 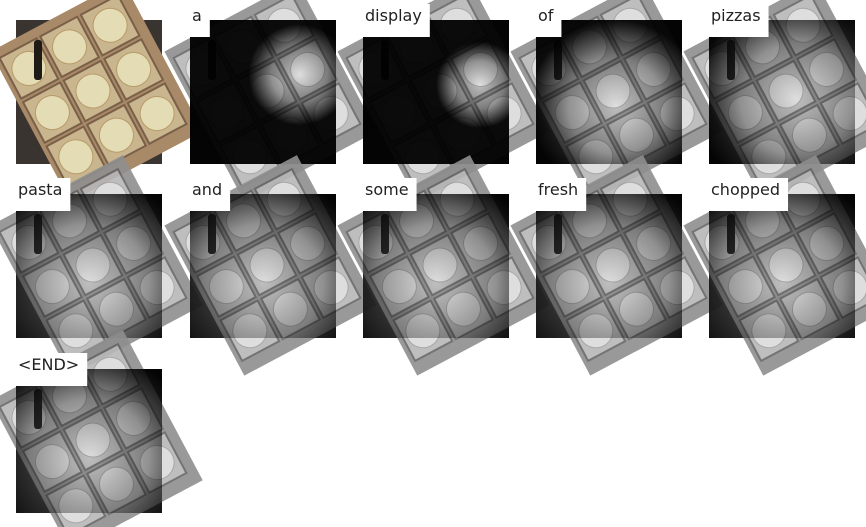 What do you see at coordinates (558, 189) in the screenshot?
I see `word-label: fresh` at bounding box center [558, 189].